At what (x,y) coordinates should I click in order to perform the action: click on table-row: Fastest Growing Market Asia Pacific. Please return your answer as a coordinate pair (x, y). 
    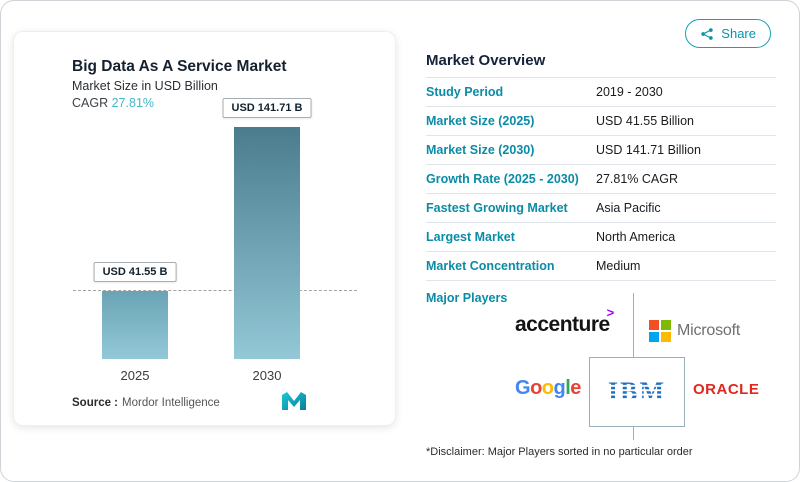
    Looking at the image, I should click on (601, 208).